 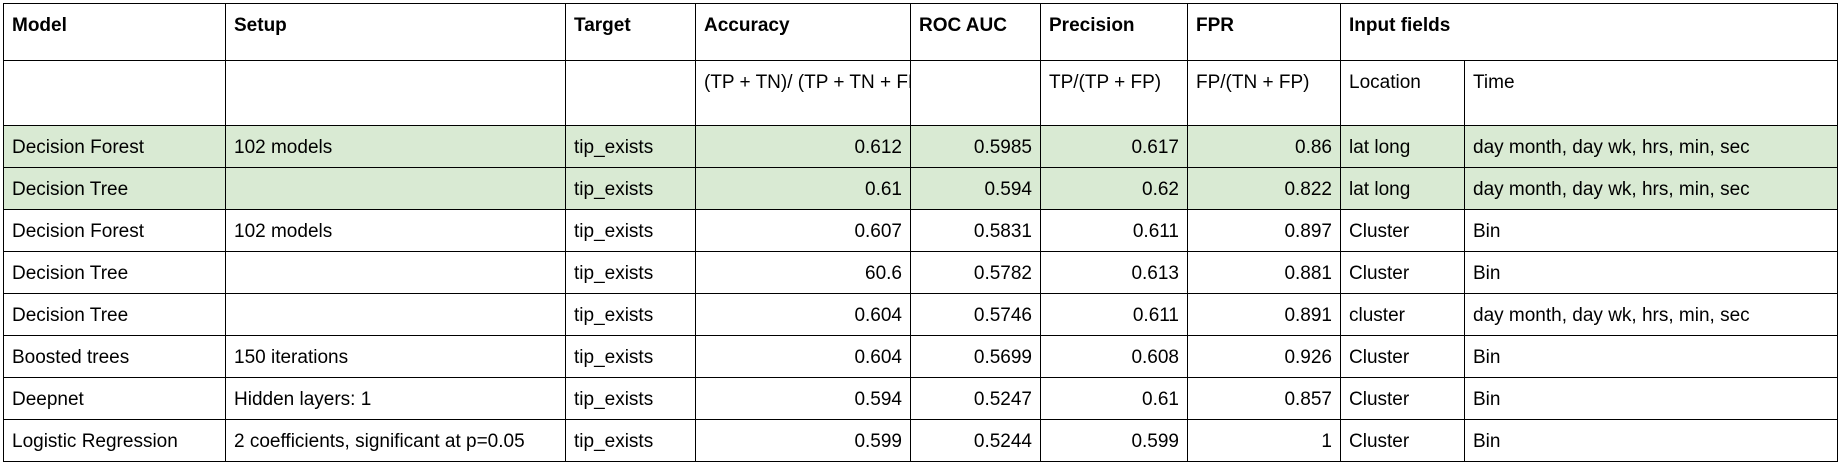 What do you see at coordinates (1264, 32) in the screenshot?
I see `header-fpr: FPR` at bounding box center [1264, 32].